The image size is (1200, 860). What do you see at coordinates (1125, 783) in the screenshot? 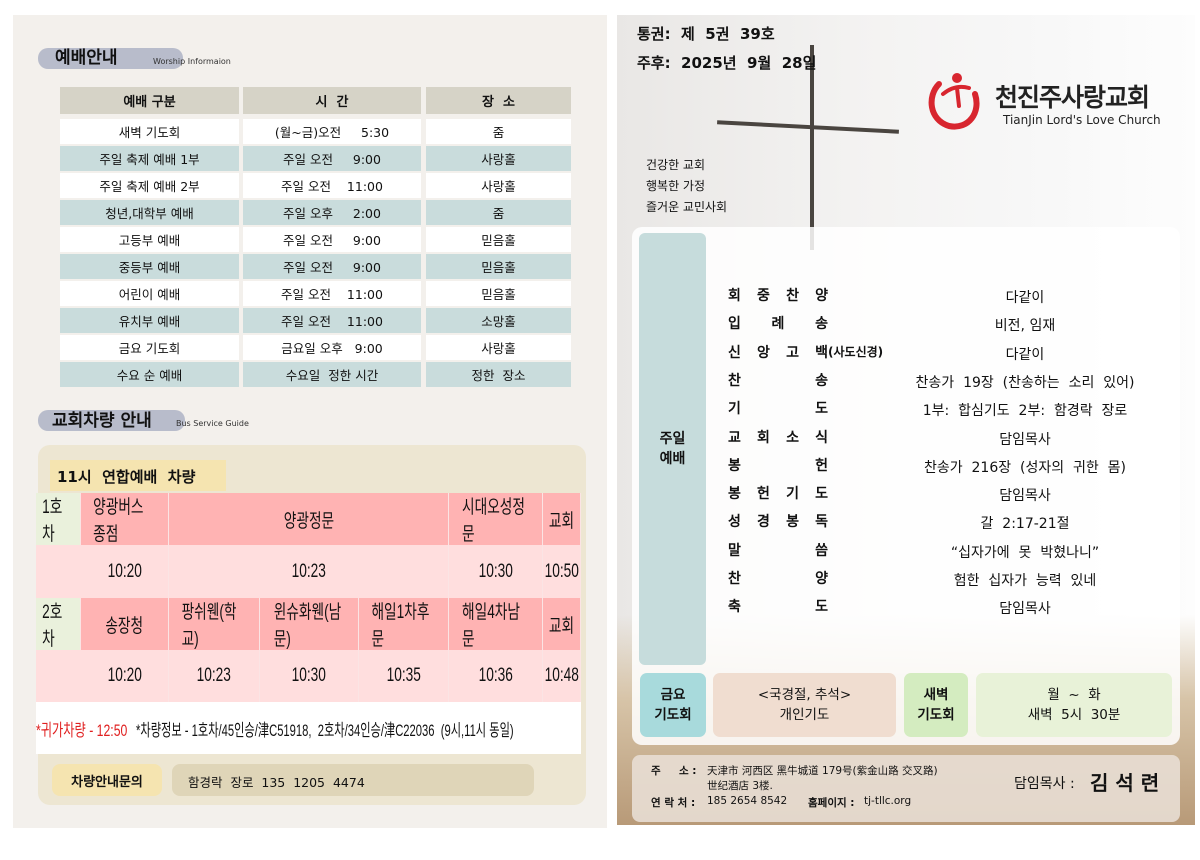
I see `pastor-name: 김 석 련` at bounding box center [1125, 783].